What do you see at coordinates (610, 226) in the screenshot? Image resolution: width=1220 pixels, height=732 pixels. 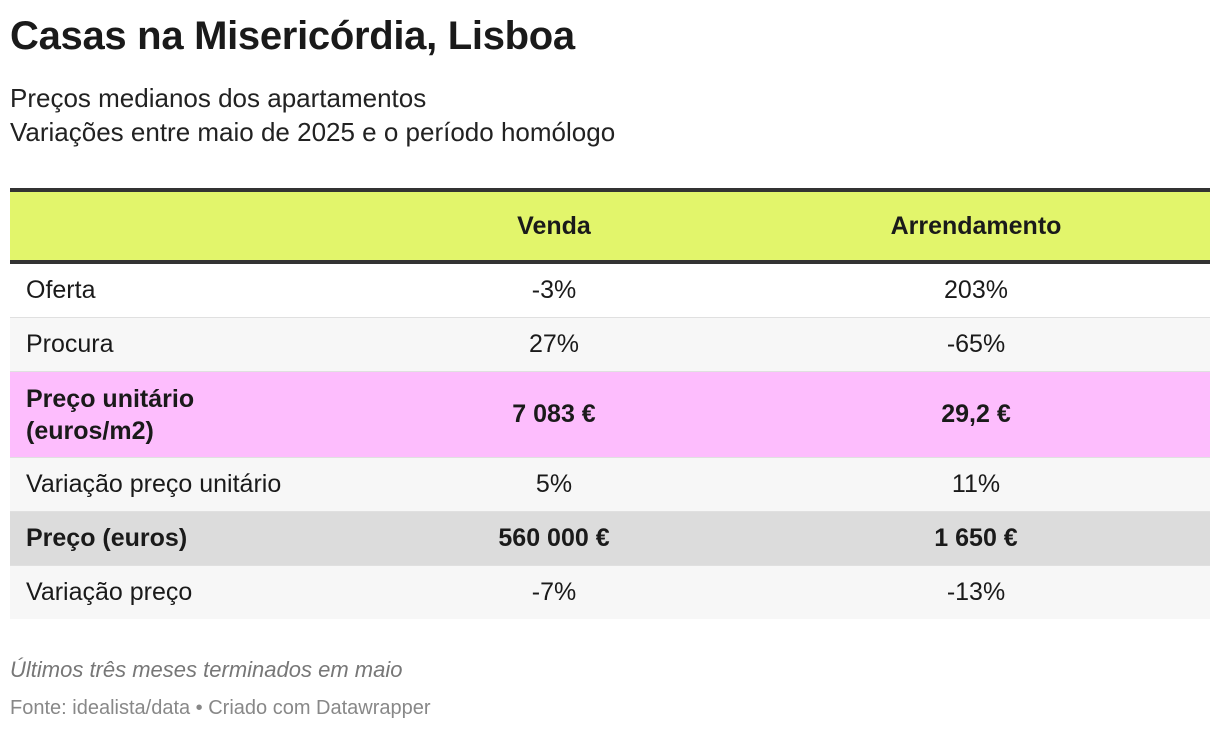 I see `header-row: Venda Arrendamento` at bounding box center [610, 226].